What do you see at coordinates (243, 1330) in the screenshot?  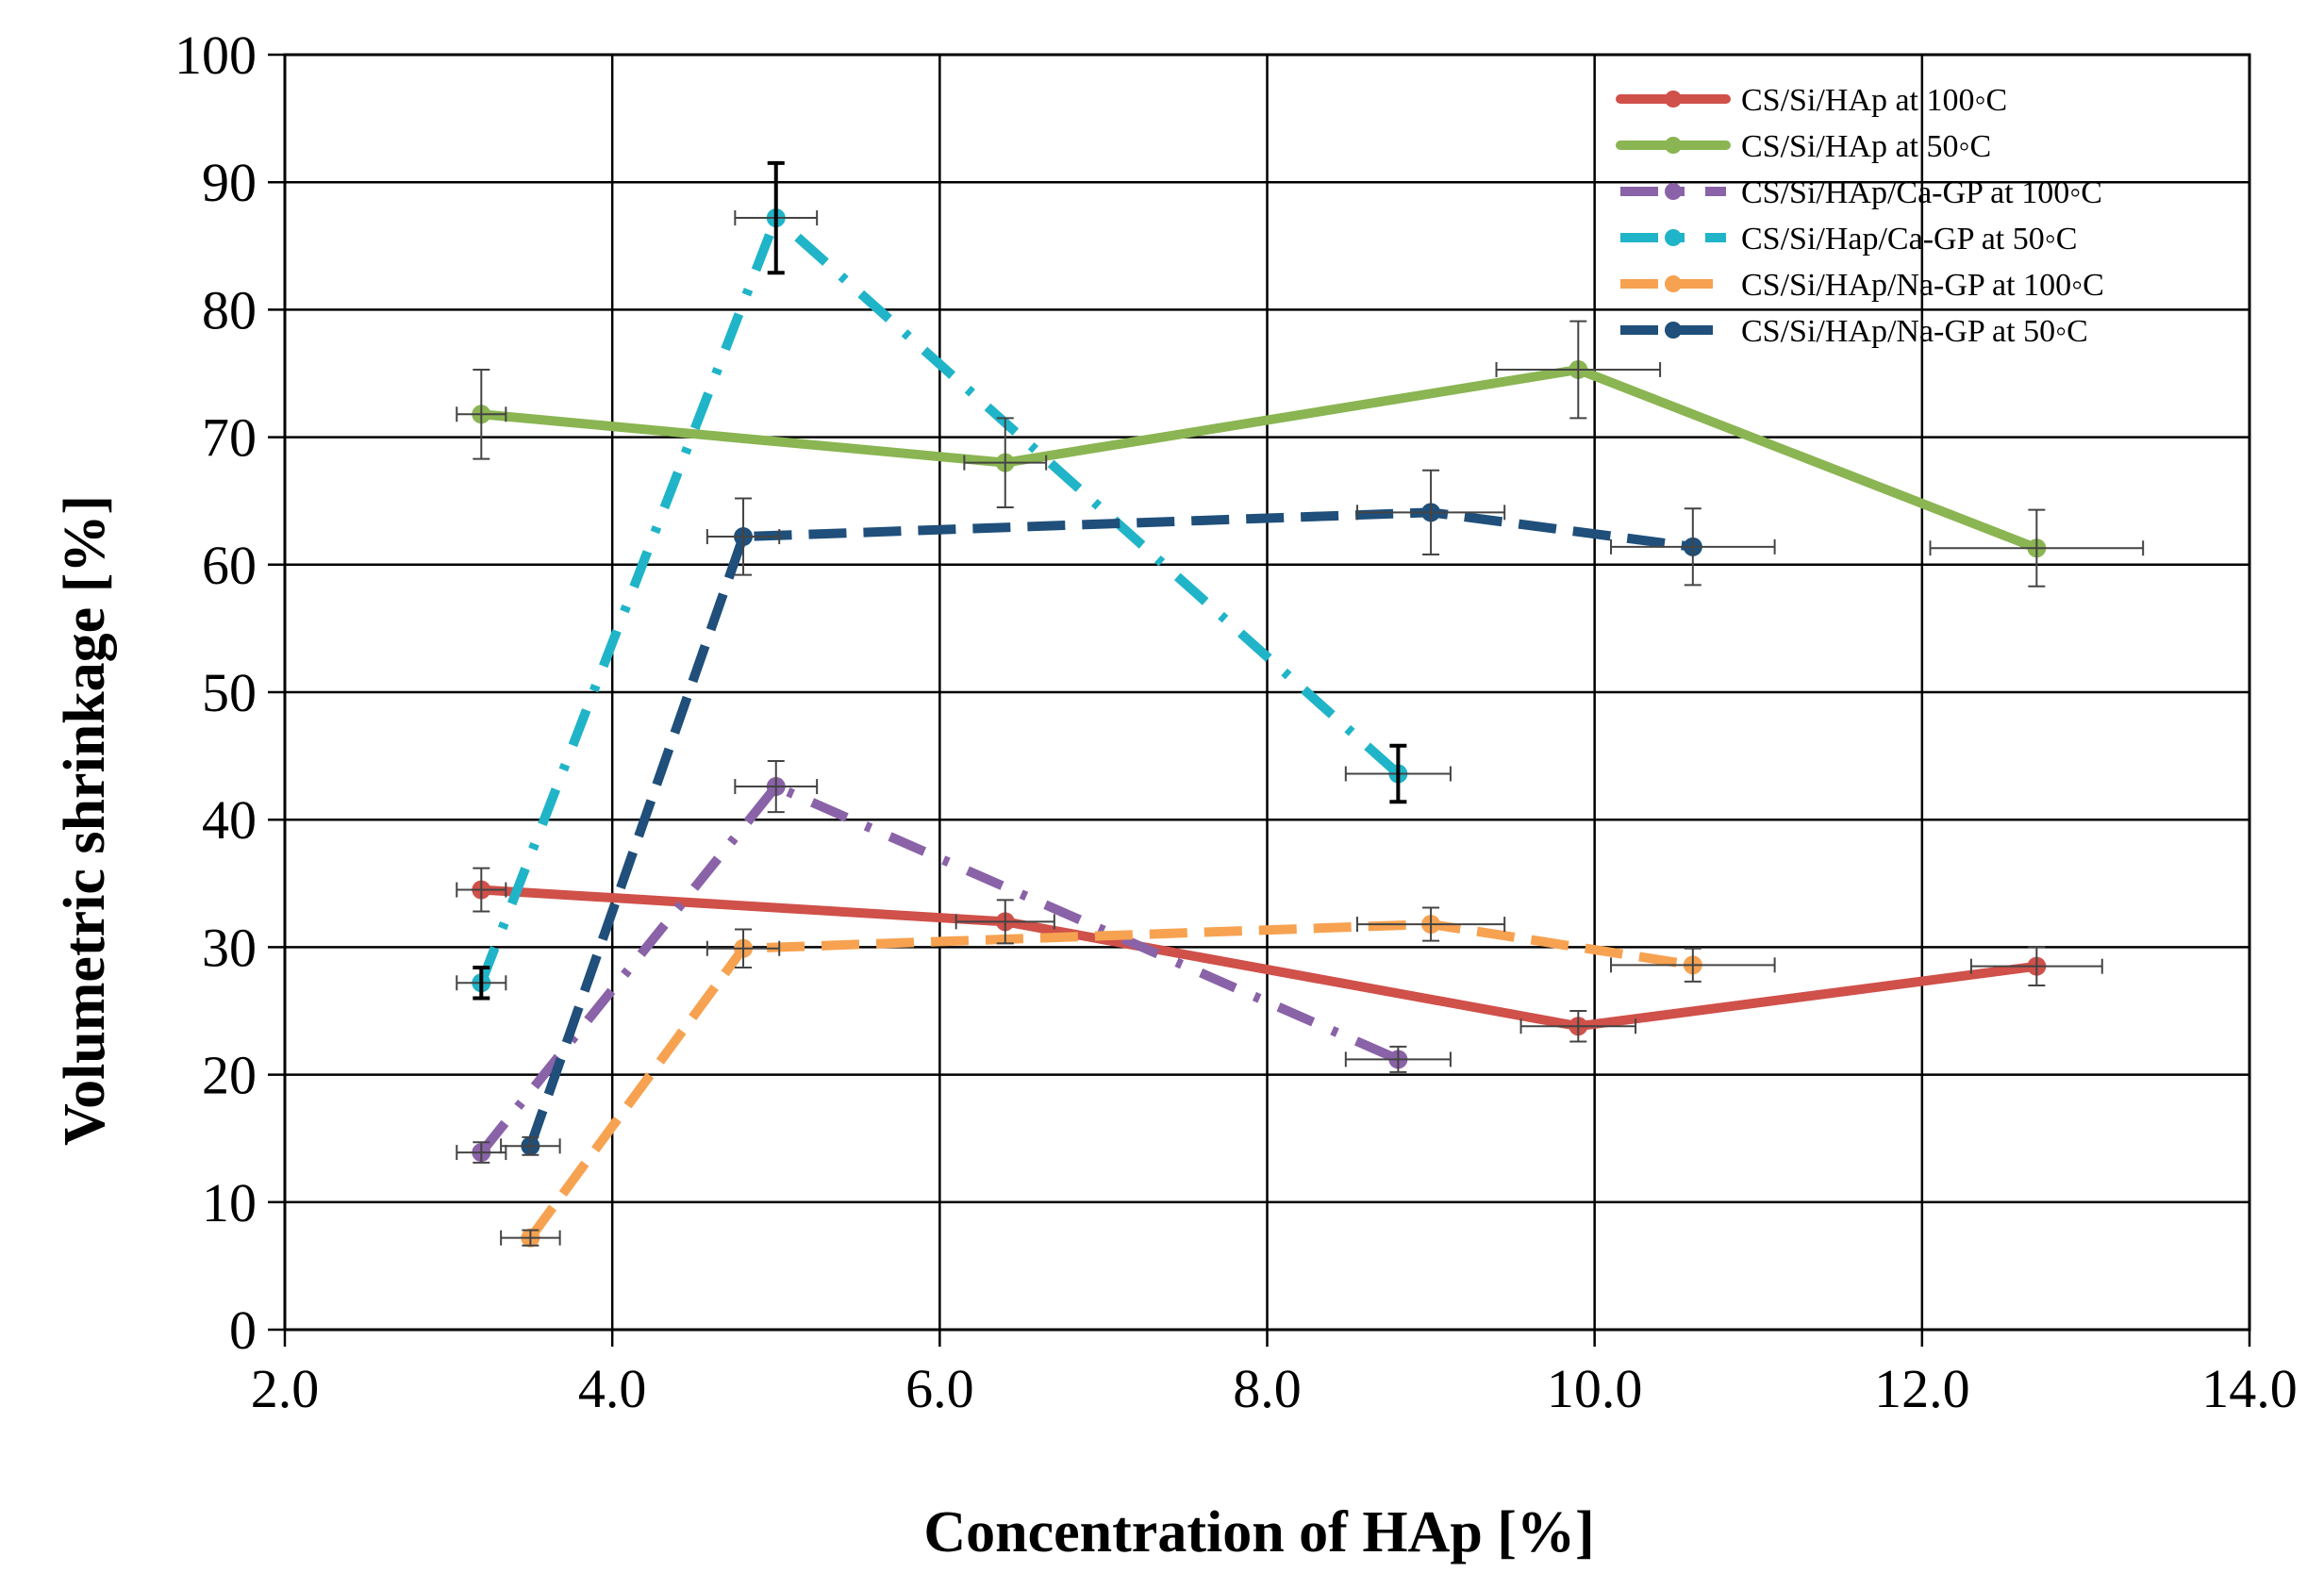 I see `y-tick-label: 0` at bounding box center [243, 1330].